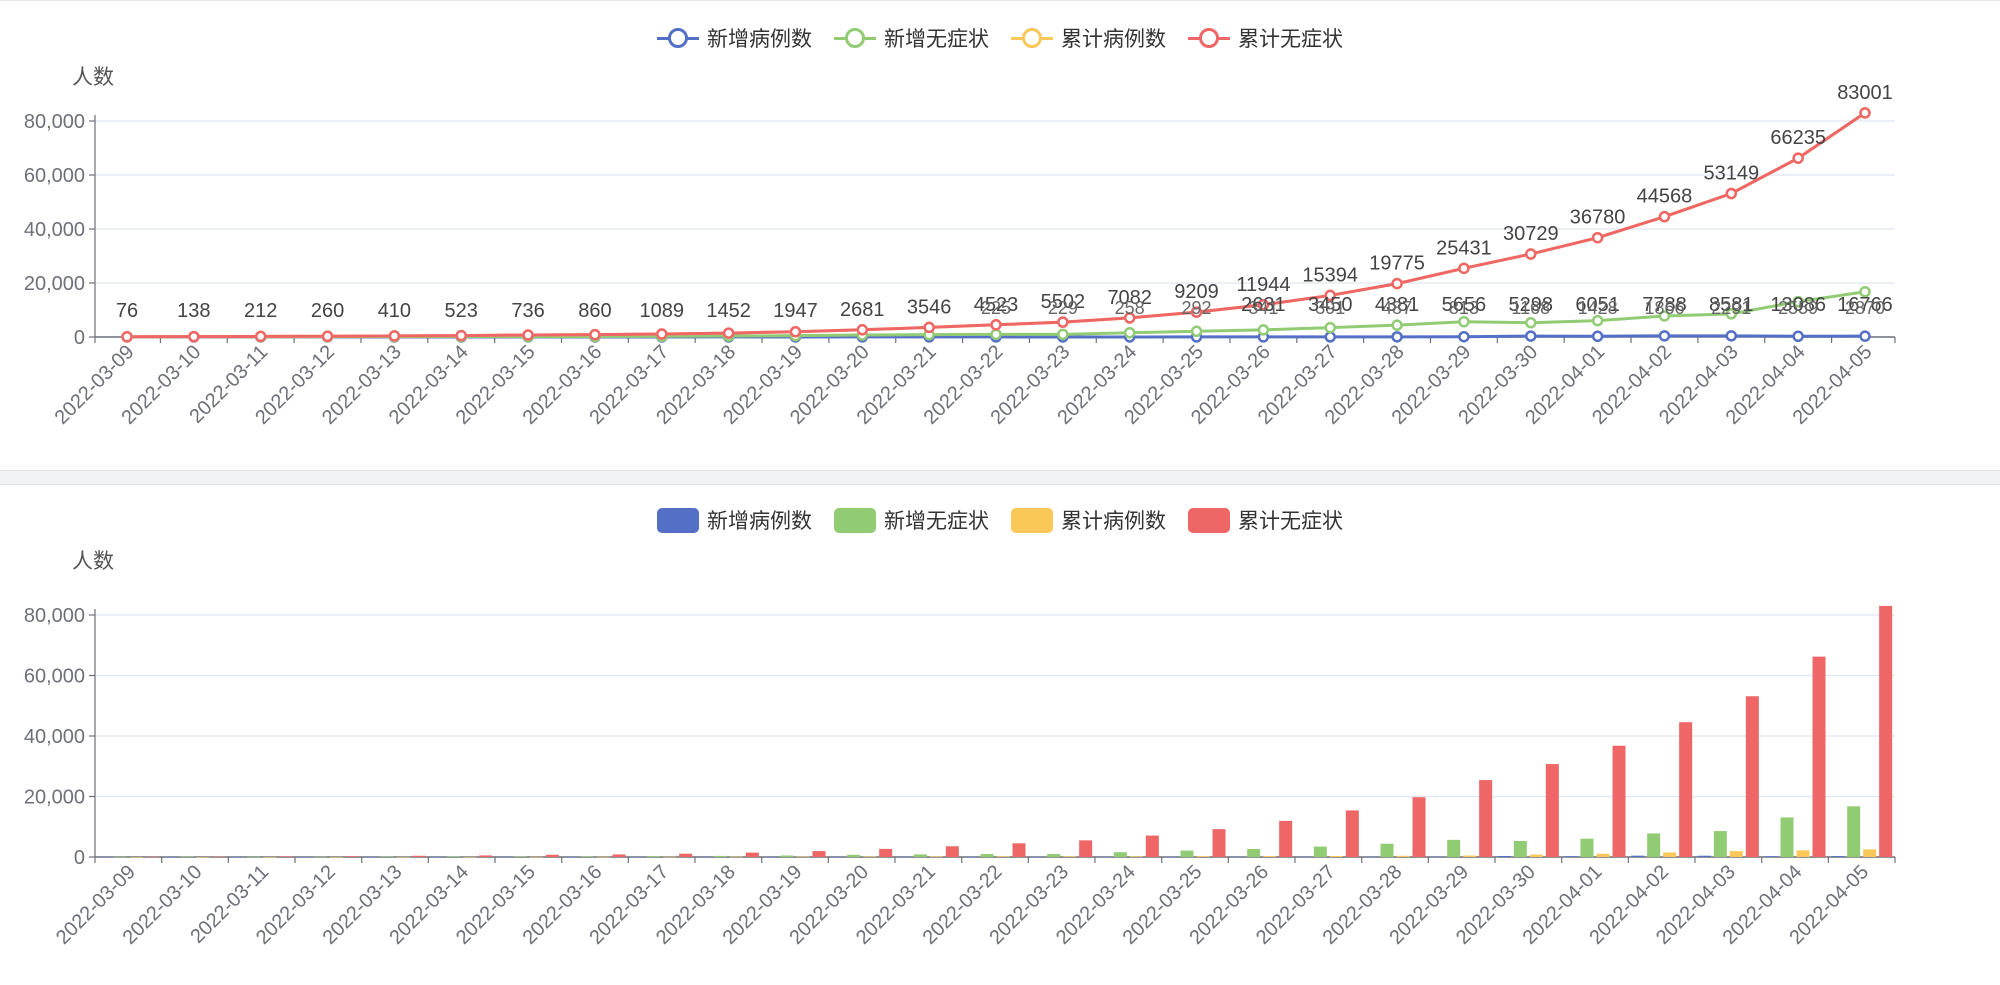 This screenshot has width=2000, height=985. Describe the element at coordinates (1063, 308) in the screenshot. I see `data-label: 229` at that location.